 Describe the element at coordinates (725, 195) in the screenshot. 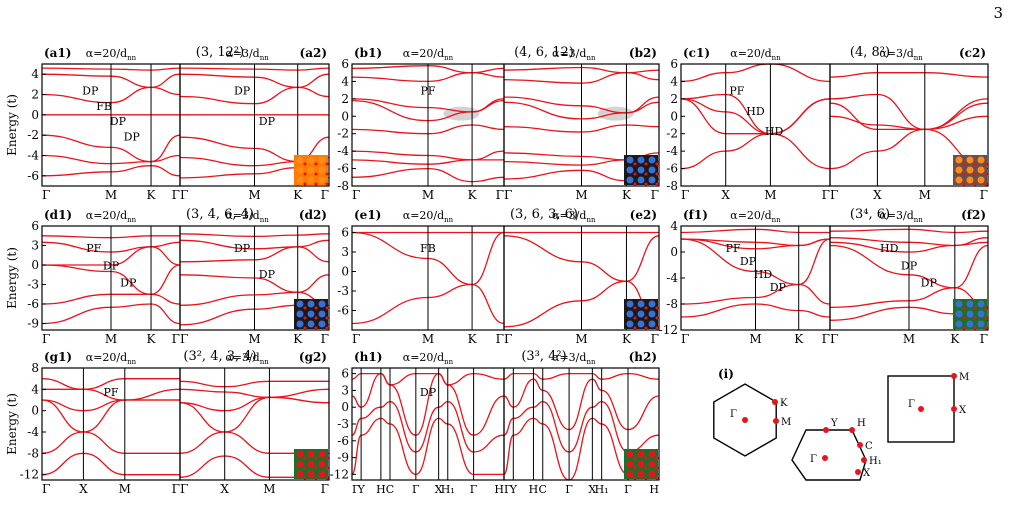

I see `kpoint-label: X` at that location.